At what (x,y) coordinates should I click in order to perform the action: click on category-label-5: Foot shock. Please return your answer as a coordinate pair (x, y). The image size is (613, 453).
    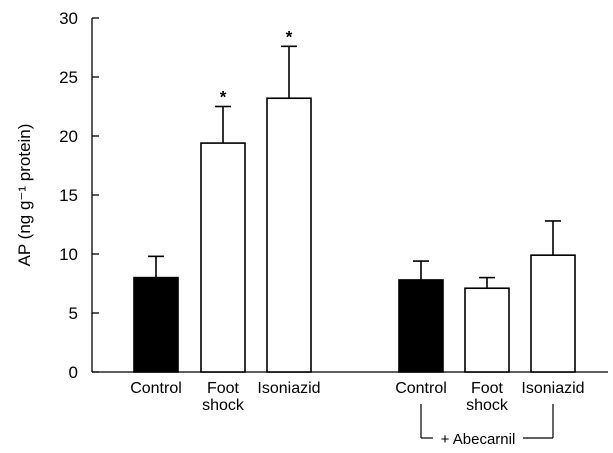
    Looking at the image, I should click on (487, 397).